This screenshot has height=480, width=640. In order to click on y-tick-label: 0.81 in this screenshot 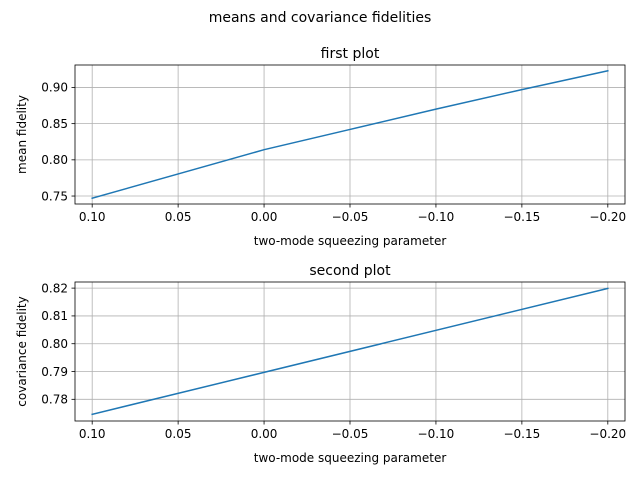, I will do `click(54, 316)`.